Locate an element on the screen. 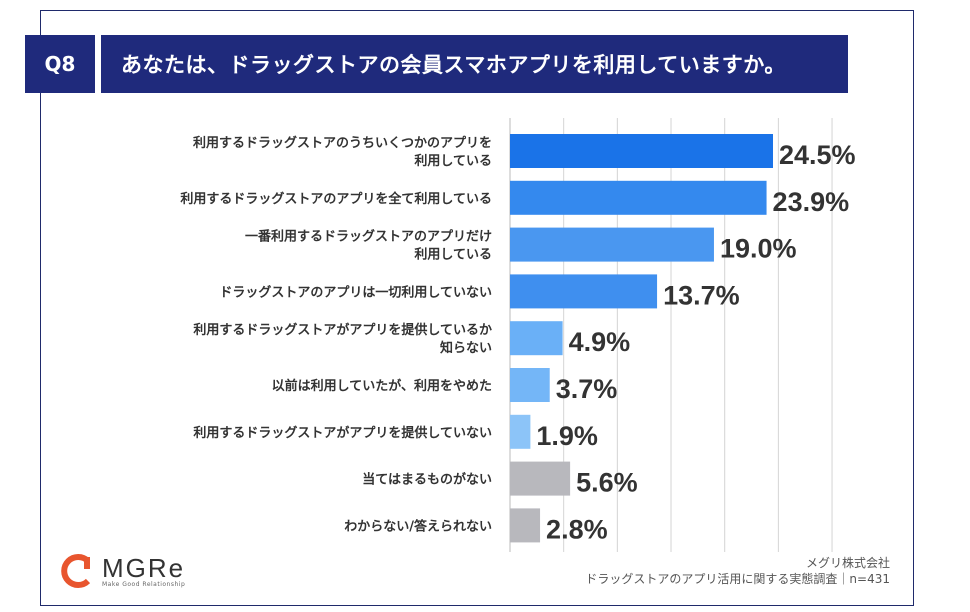 Image resolution: width=970 pixels, height=612 pixels. data-label: 23.9% is located at coordinates (811, 202).